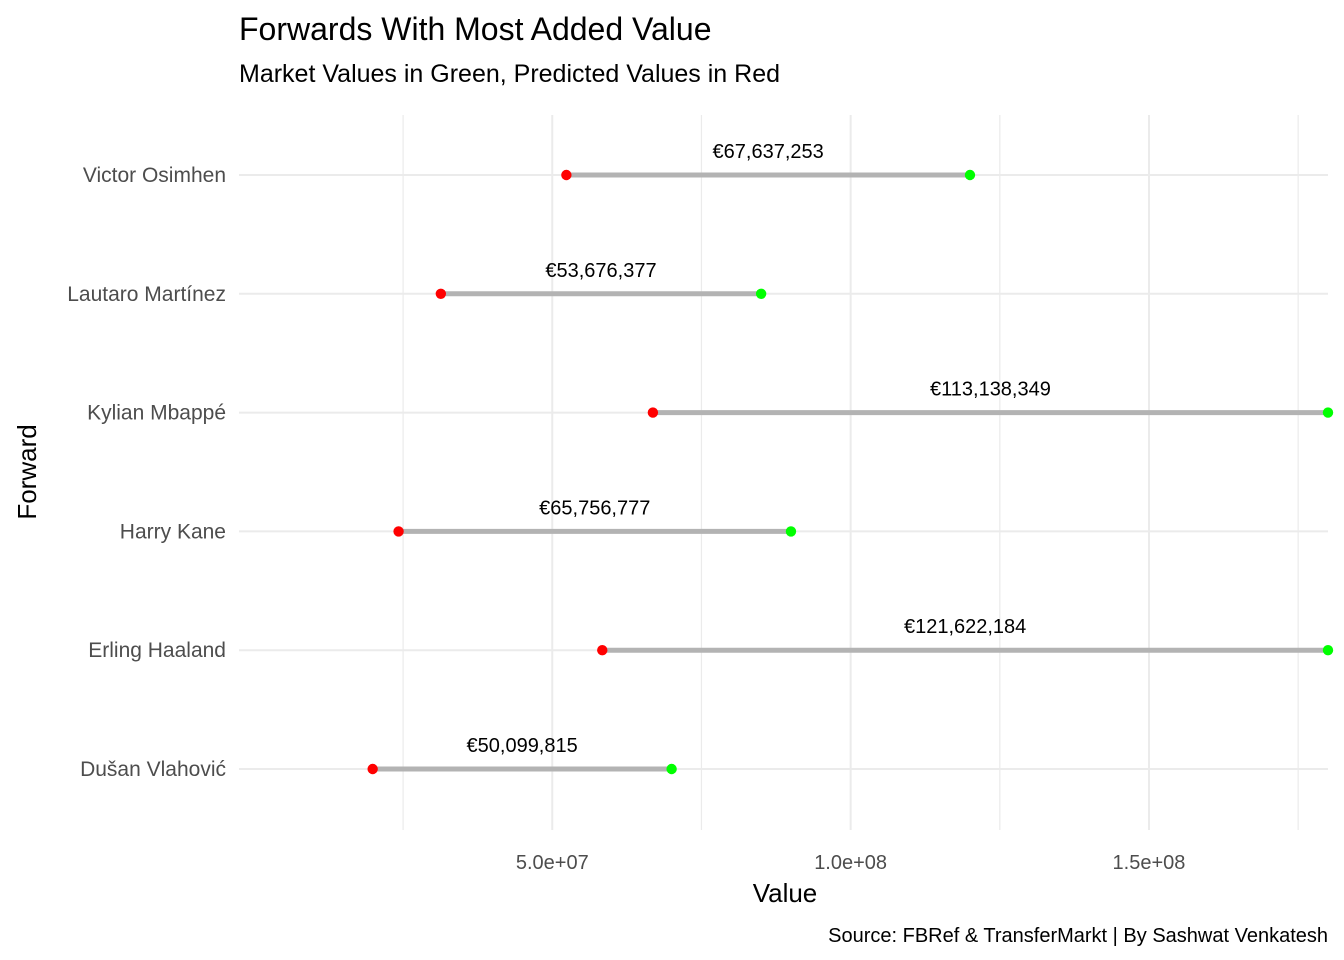 Image resolution: width=1344 pixels, height=960 pixels. What do you see at coordinates (156, 413) in the screenshot?
I see `y-tick-label: Kylian Mbappé` at bounding box center [156, 413].